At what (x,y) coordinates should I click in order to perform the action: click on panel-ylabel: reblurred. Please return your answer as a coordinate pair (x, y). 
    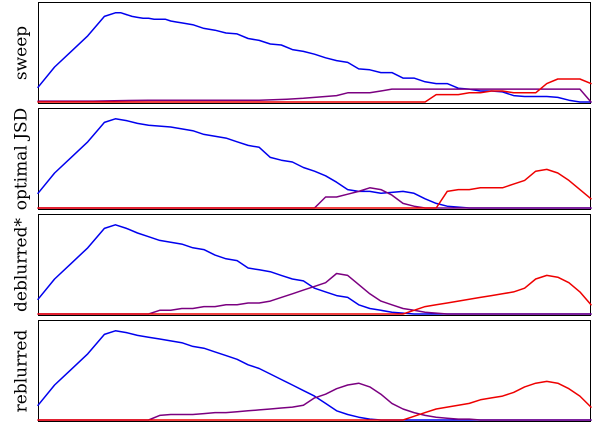
    Looking at the image, I should click on (22, 371).